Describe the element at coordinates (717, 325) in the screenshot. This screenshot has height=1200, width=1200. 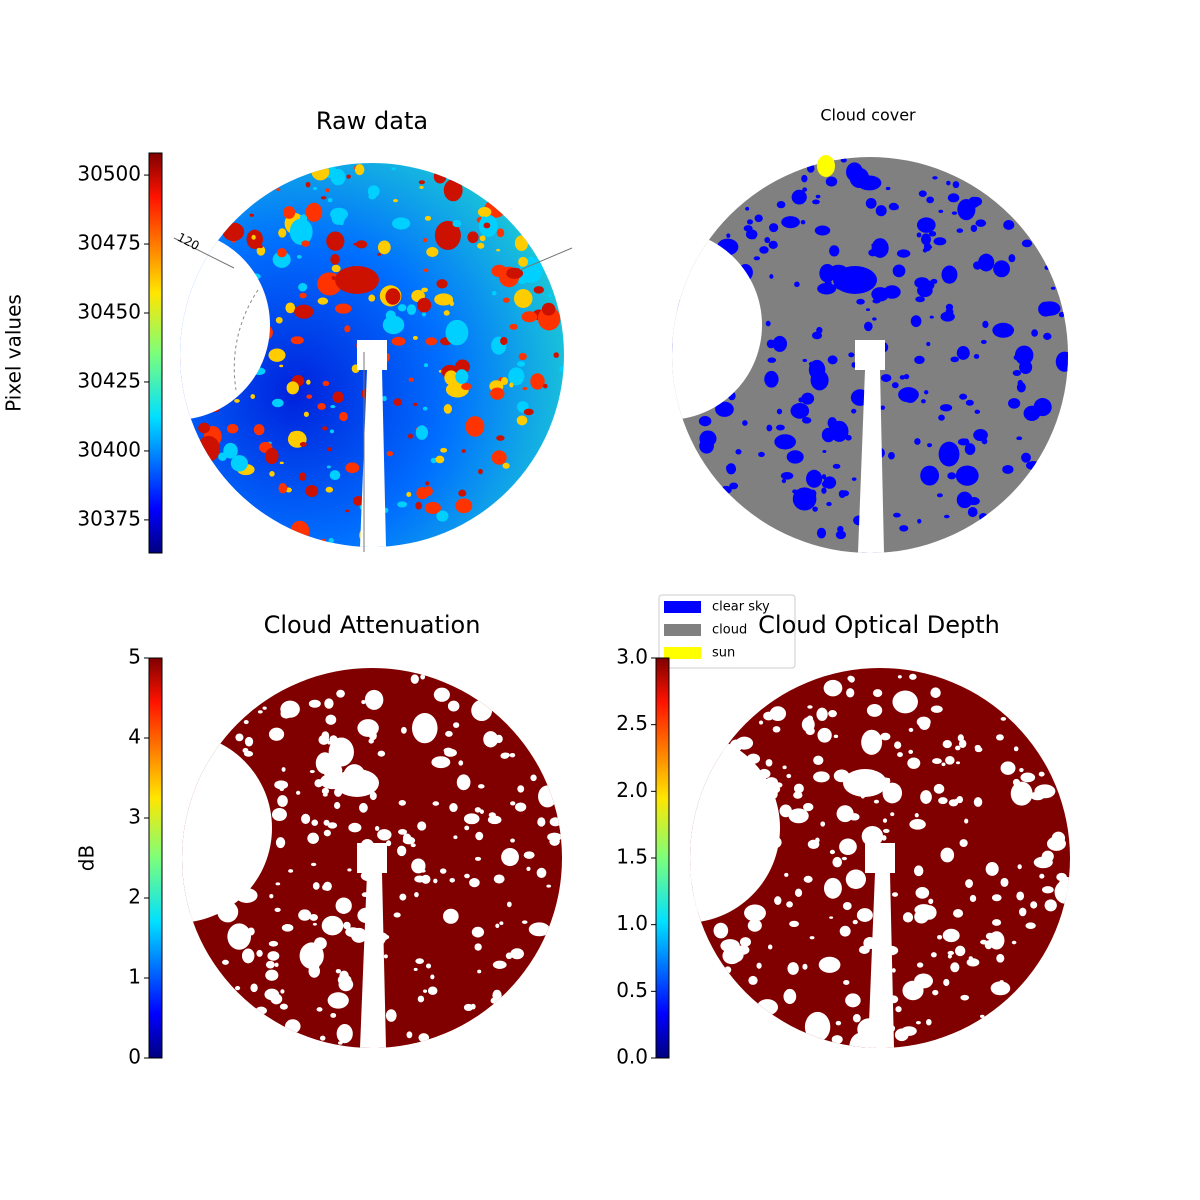
I see `mask-bite` at that location.